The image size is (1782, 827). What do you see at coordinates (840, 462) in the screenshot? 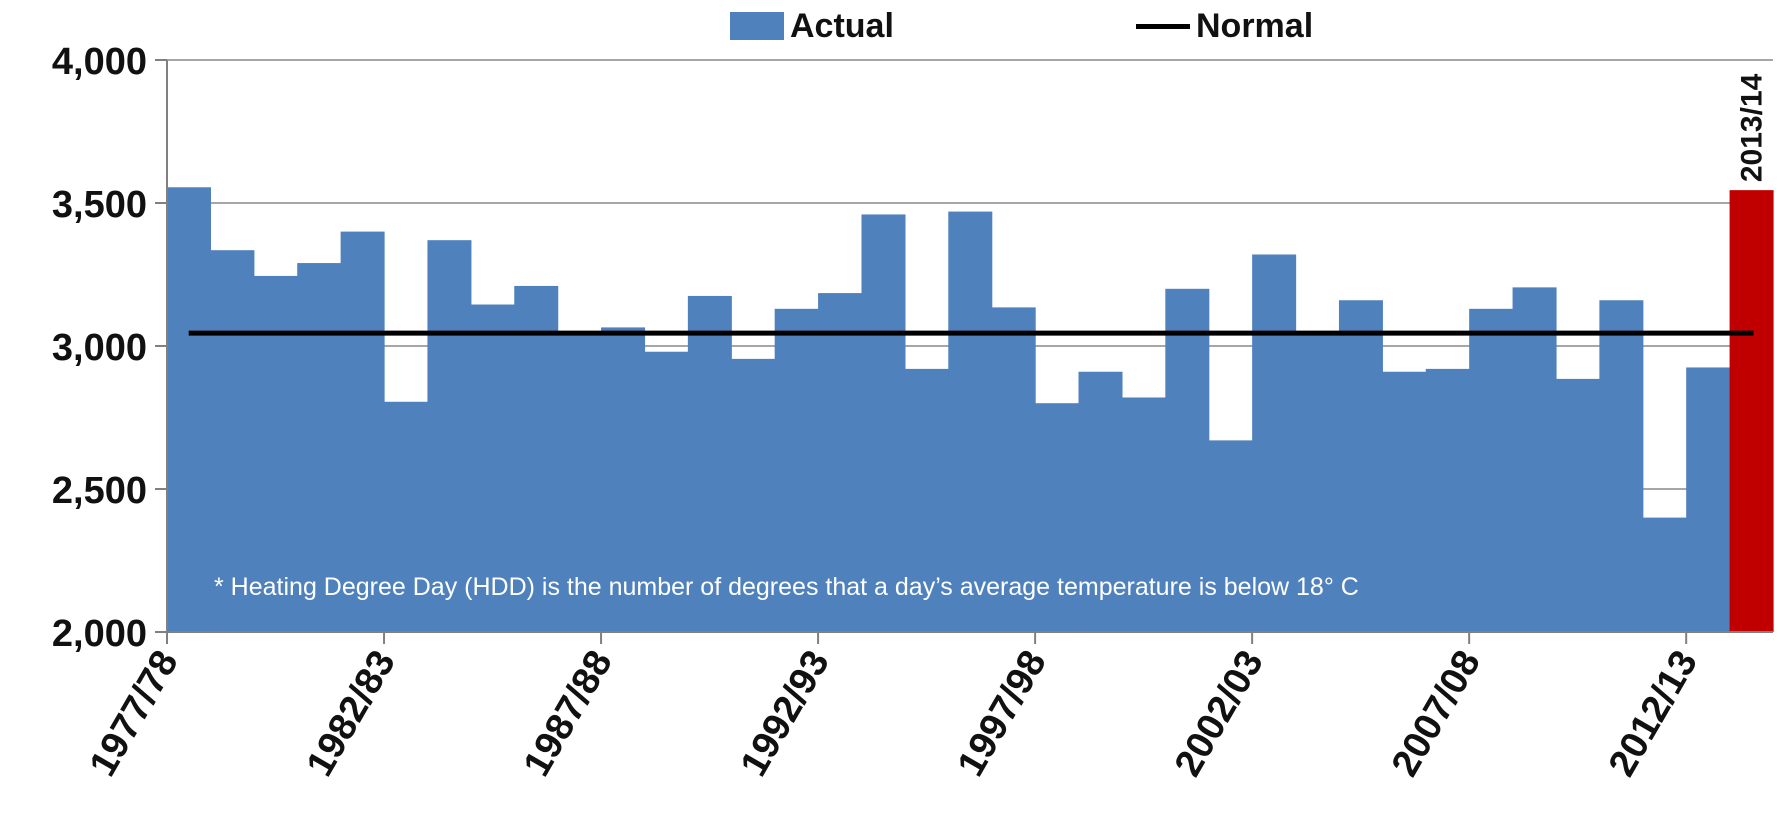
I see `bar-1992/93` at bounding box center [840, 462].